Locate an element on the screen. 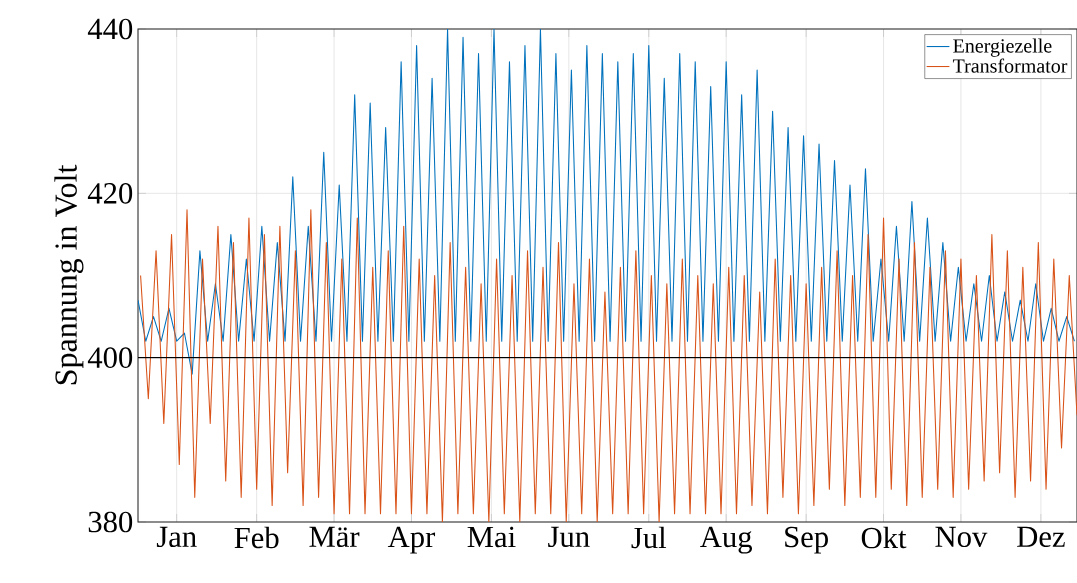  x-tick-label: Mai is located at coordinates (491, 537).